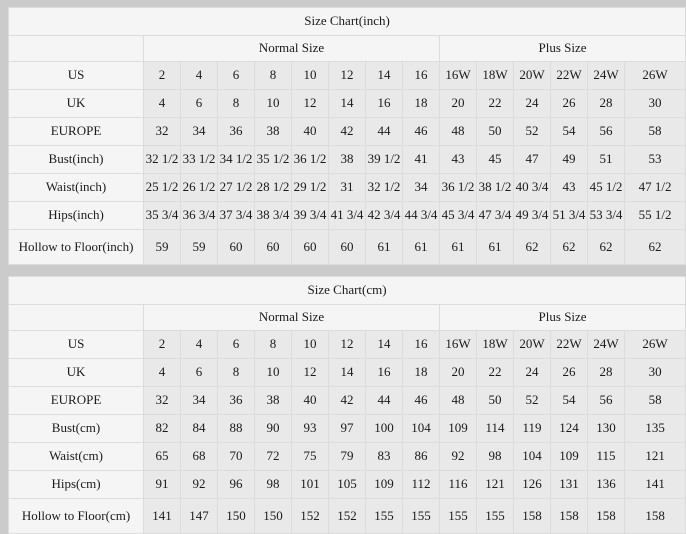 The image size is (686, 534). Describe the element at coordinates (273, 428) in the screenshot. I see `size-cell: 90` at that location.